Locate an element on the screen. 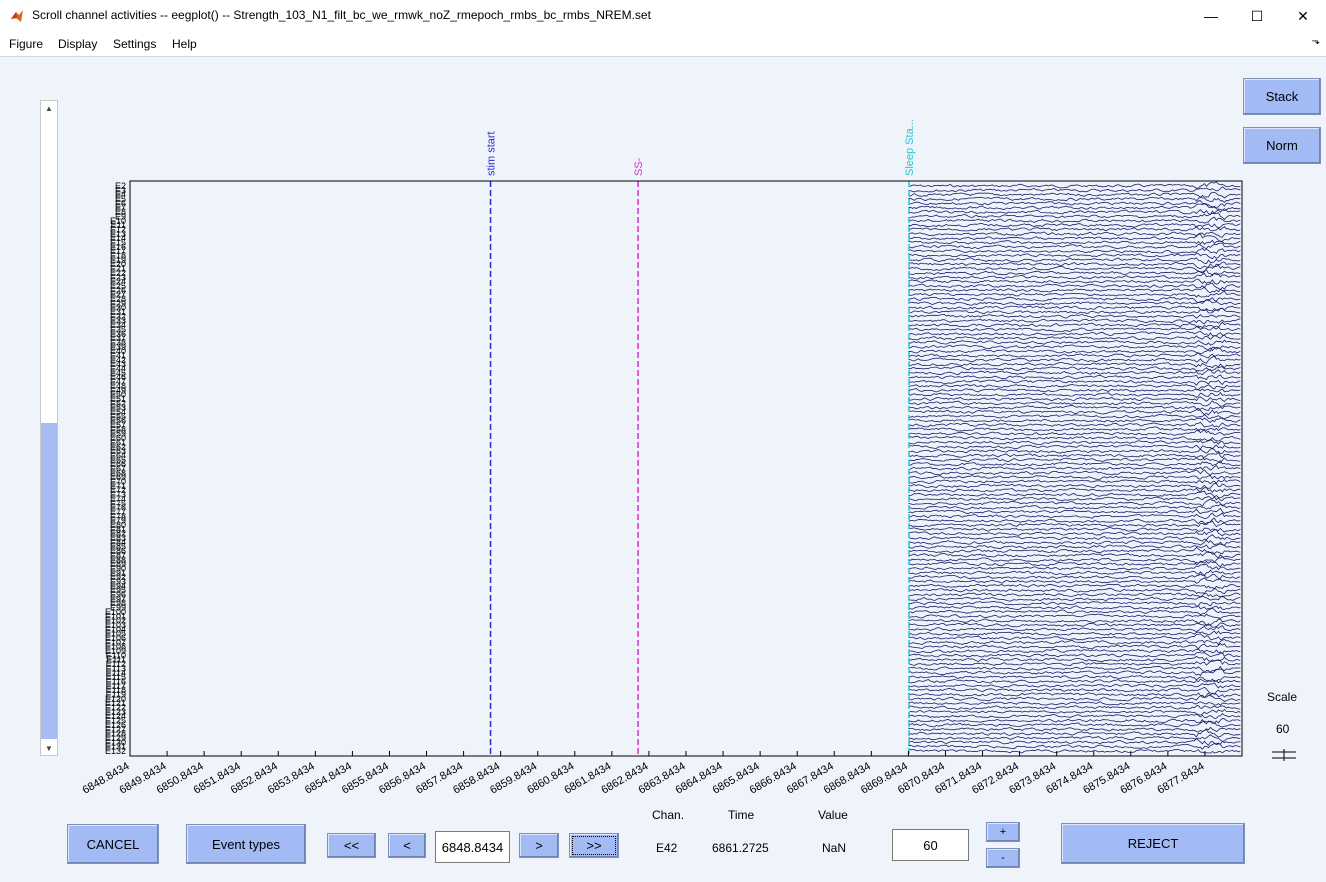 The image size is (1326, 882). time-label: Time is located at coordinates (741, 815).